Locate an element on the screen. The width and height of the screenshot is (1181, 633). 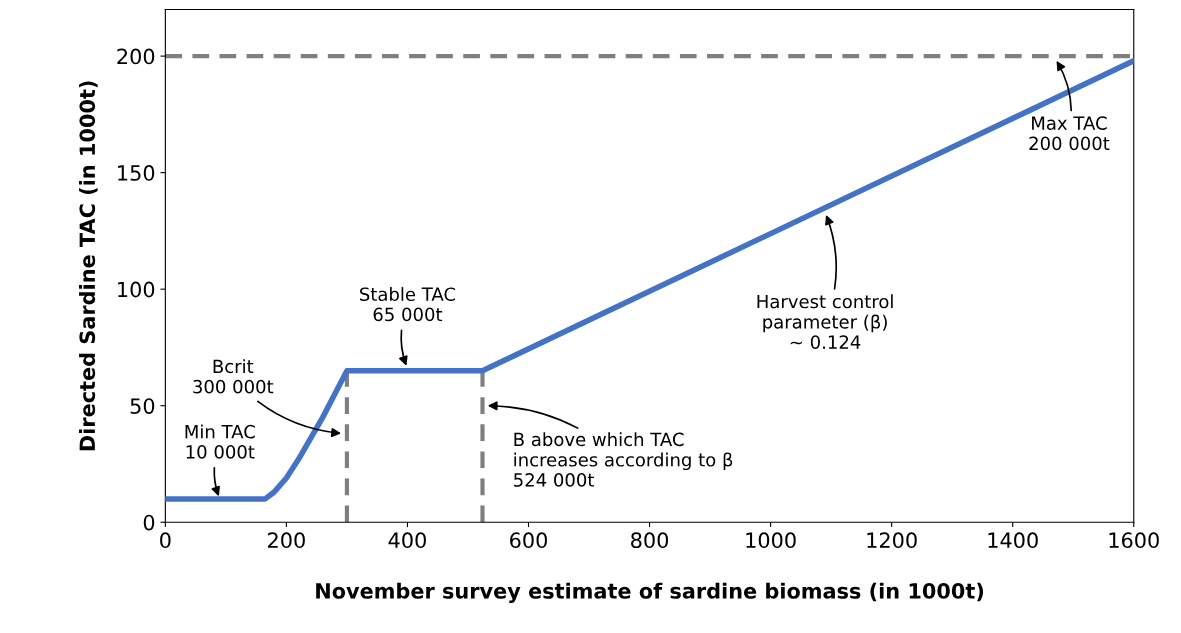
x-tick-label: 600 is located at coordinates (528, 540).